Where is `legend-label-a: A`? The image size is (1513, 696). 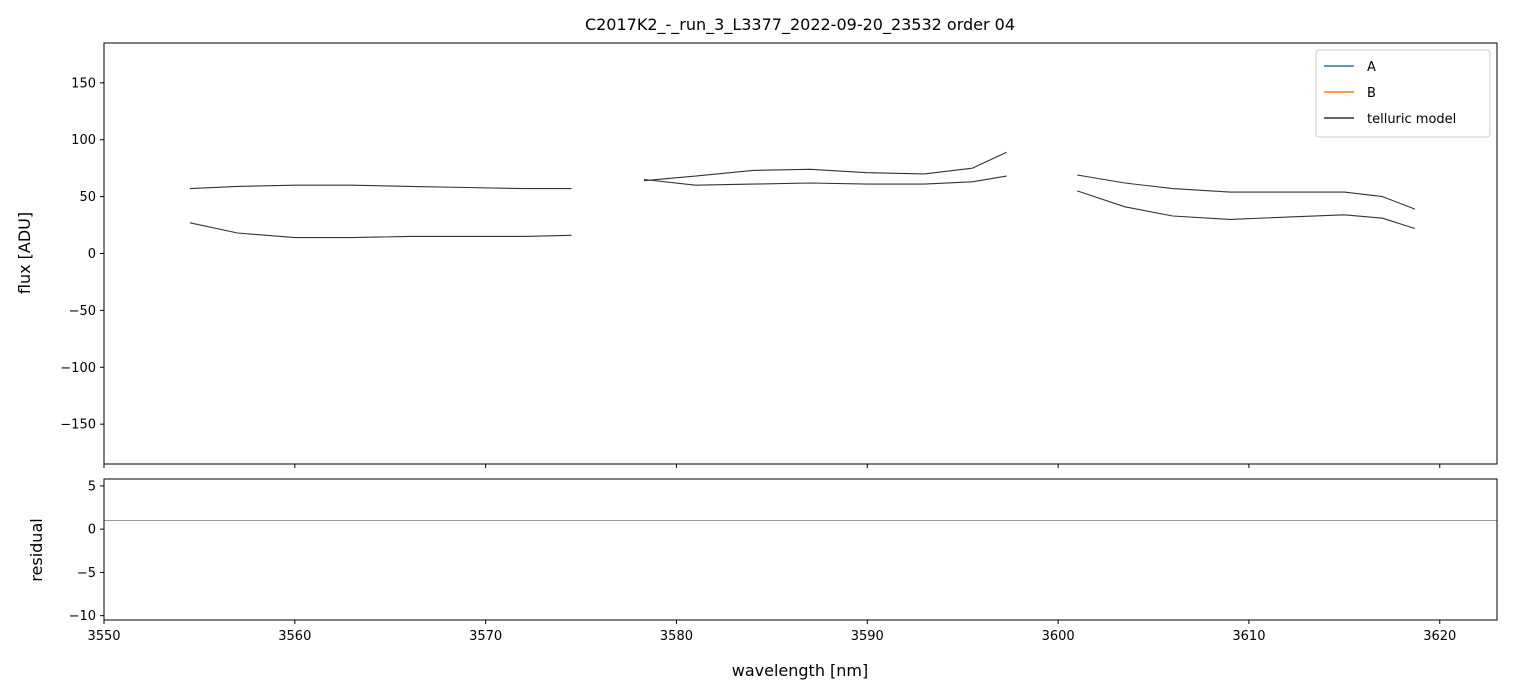
legend-label-a: A is located at coordinates (1371, 67).